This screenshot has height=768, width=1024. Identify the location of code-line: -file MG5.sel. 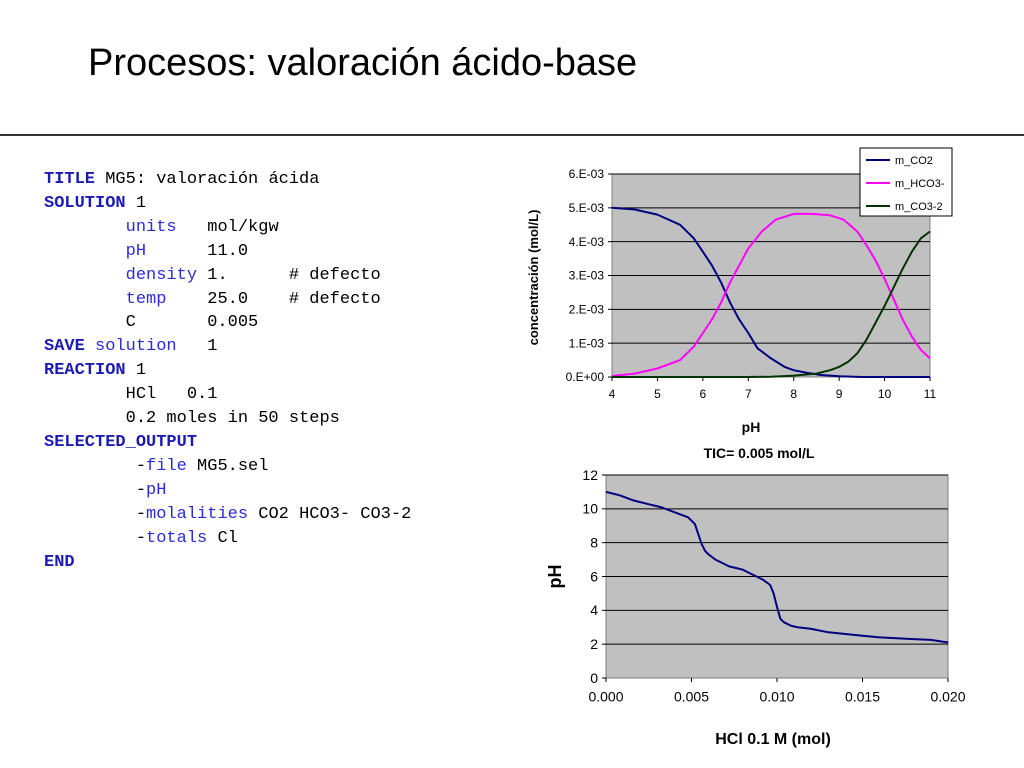
(227, 467).